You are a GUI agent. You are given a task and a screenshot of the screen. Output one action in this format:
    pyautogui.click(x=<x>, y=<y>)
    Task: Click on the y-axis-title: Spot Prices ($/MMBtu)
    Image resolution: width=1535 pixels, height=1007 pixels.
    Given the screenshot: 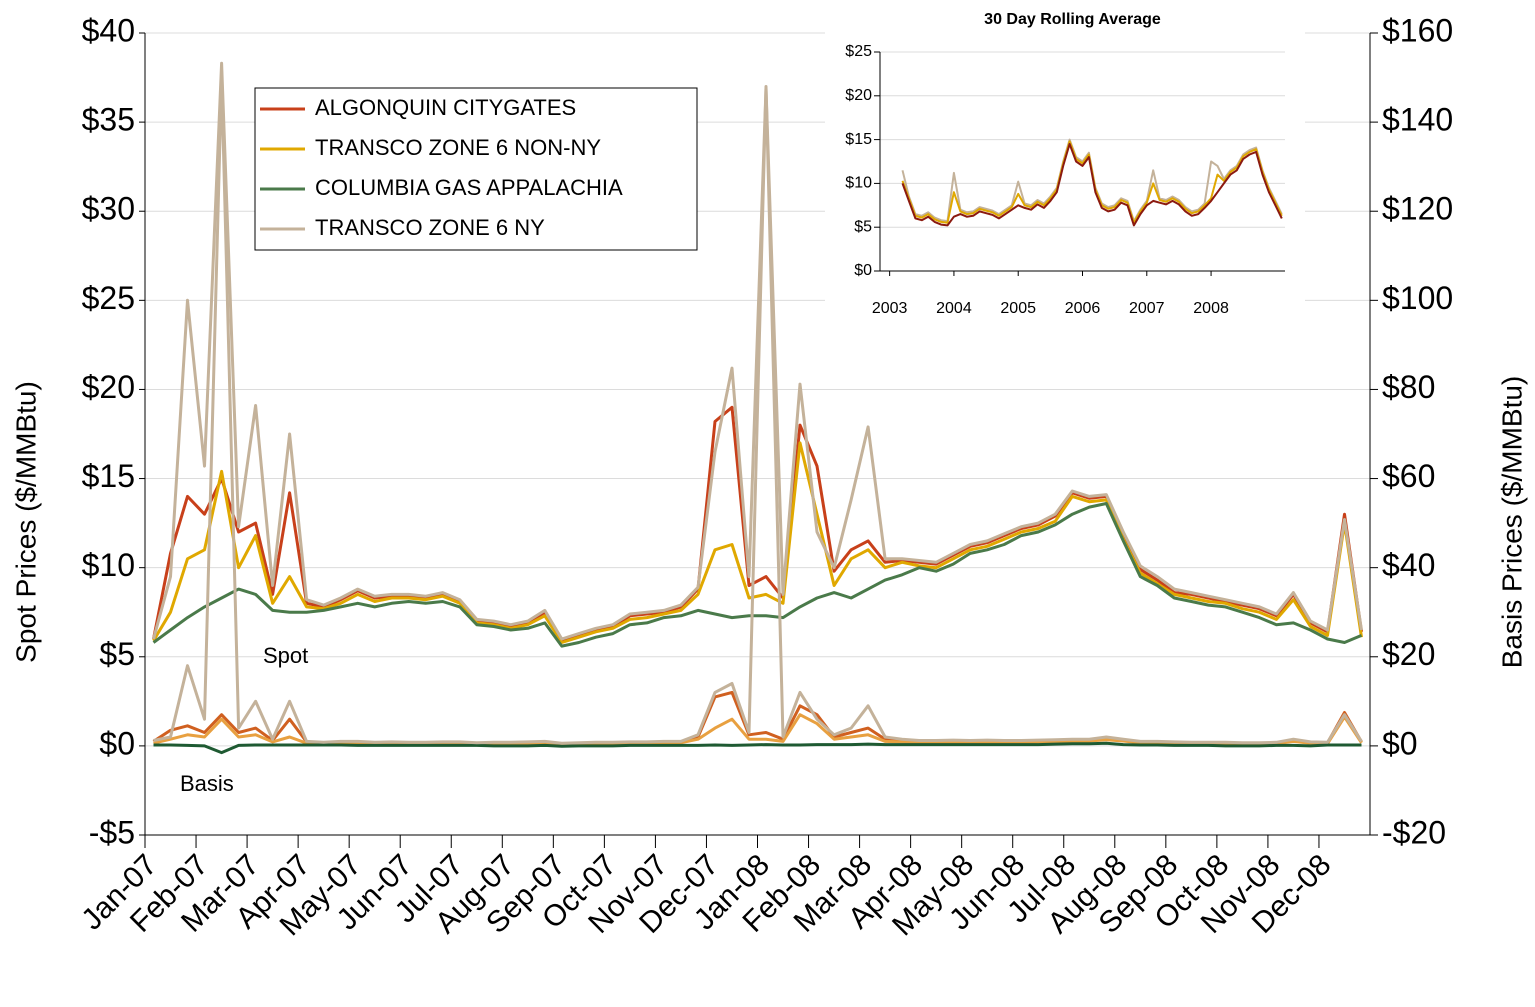 What is the action you would take?
    pyautogui.click(x=25, y=522)
    